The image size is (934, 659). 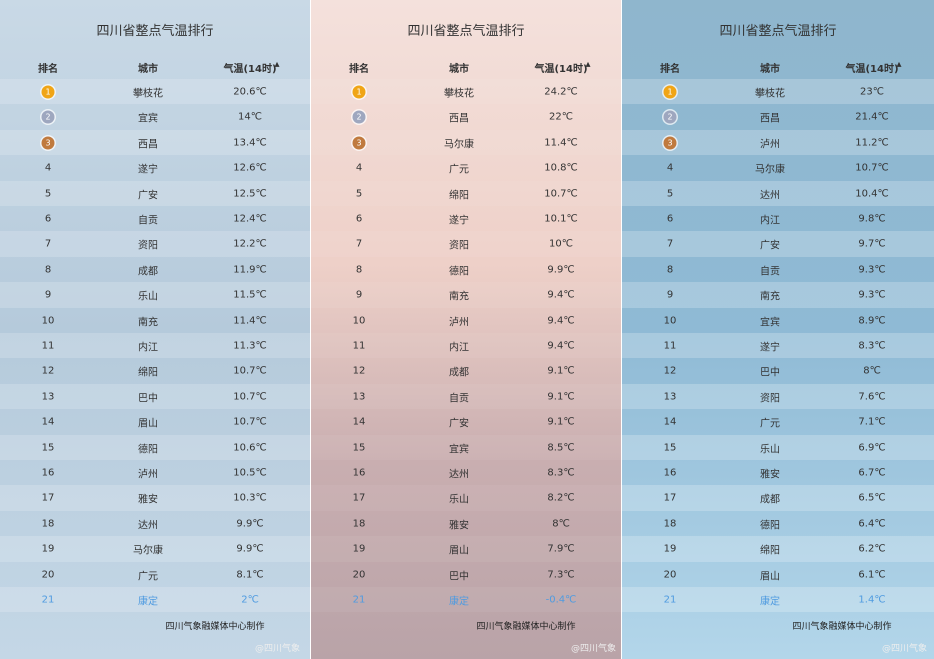 What do you see at coordinates (215, 627) in the screenshot?
I see `footer-credit: 四川气象融媒体中心制作` at bounding box center [215, 627].